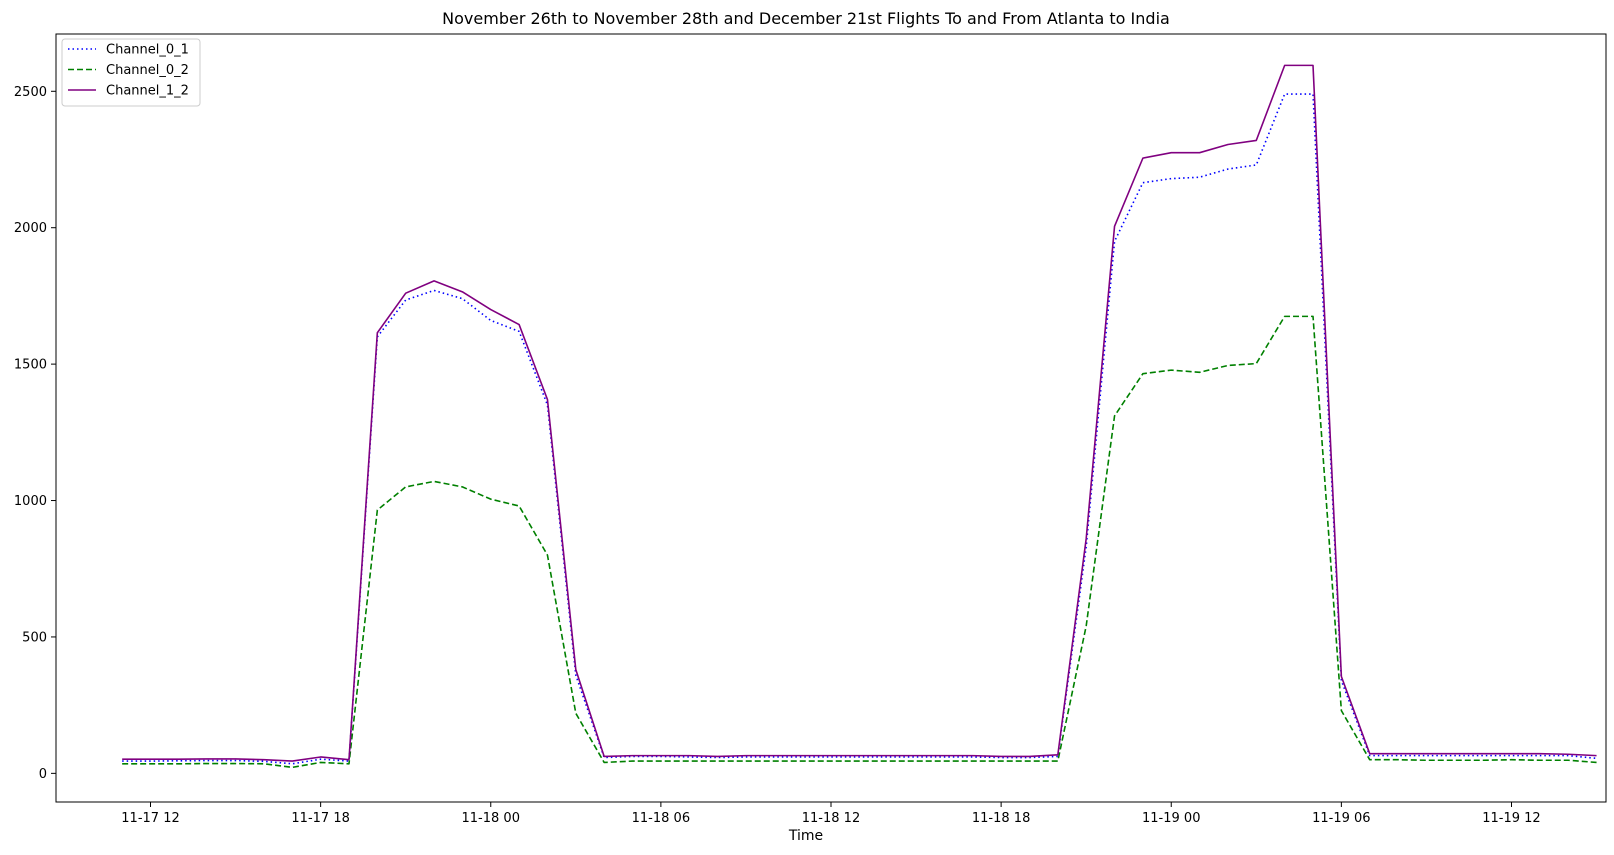  I want to click on y-tick-label: 1500, so click(30, 365).